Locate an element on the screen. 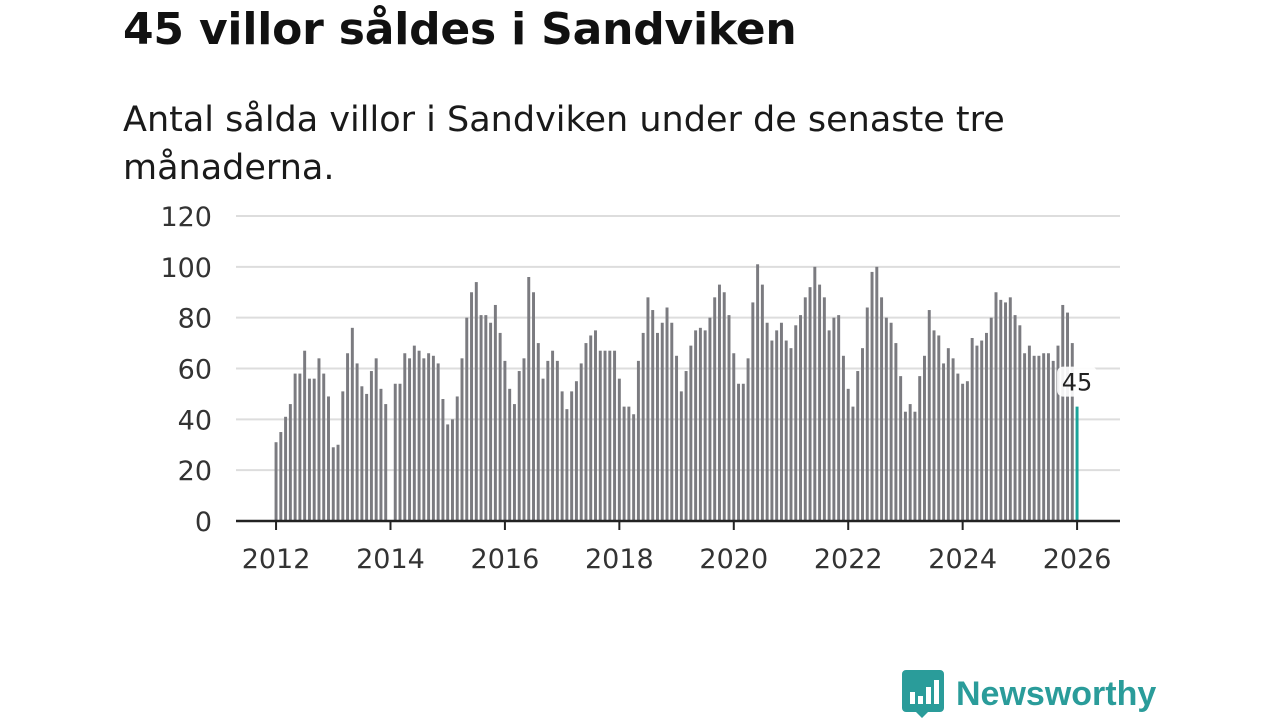 The width and height of the screenshot is (1280, 720). y-tick-label: 0 is located at coordinates (203, 522).